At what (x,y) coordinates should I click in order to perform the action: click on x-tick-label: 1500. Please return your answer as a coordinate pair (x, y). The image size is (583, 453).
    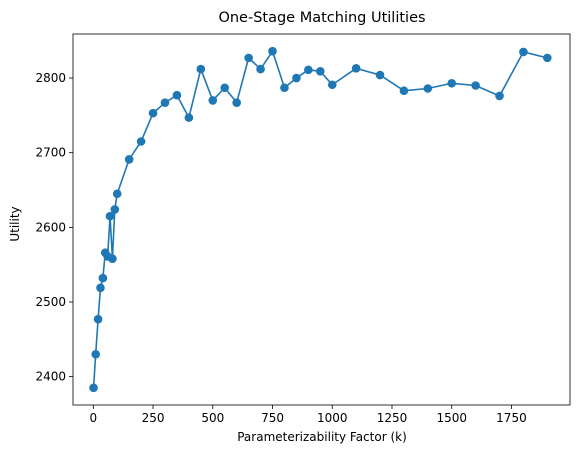
    Looking at the image, I should click on (451, 418).